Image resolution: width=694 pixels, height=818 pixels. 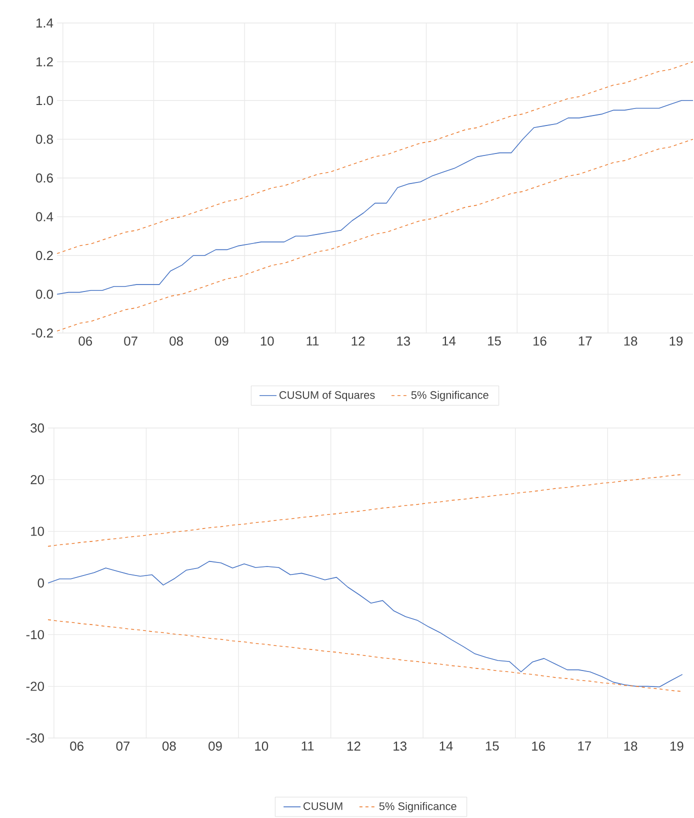 What do you see at coordinates (45, 23) in the screenshot?
I see `y-tick-label: 1.4` at bounding box center [45, 23].